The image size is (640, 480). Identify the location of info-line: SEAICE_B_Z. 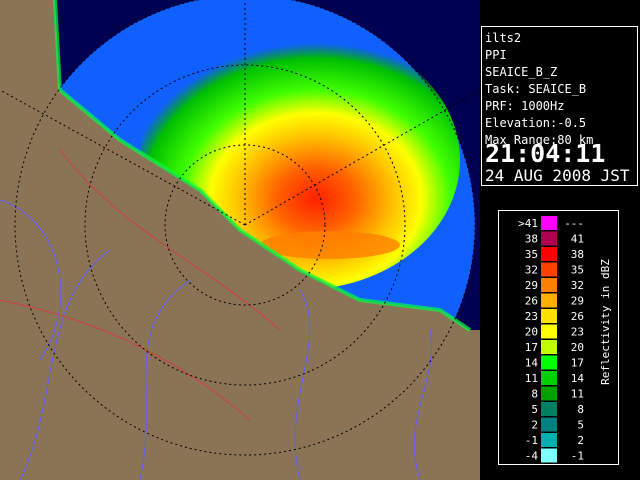
(521, 72).